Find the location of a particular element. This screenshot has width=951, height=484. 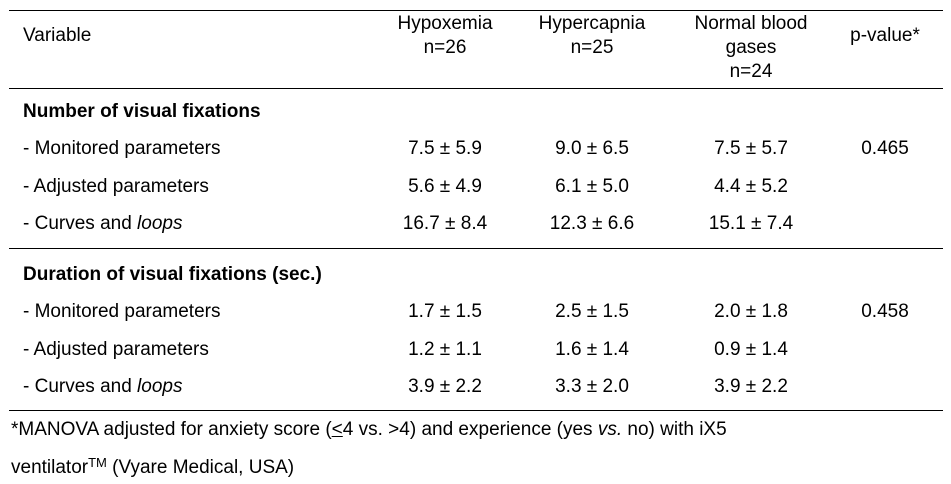

table-top-rule is located at coordinates (476, 10).